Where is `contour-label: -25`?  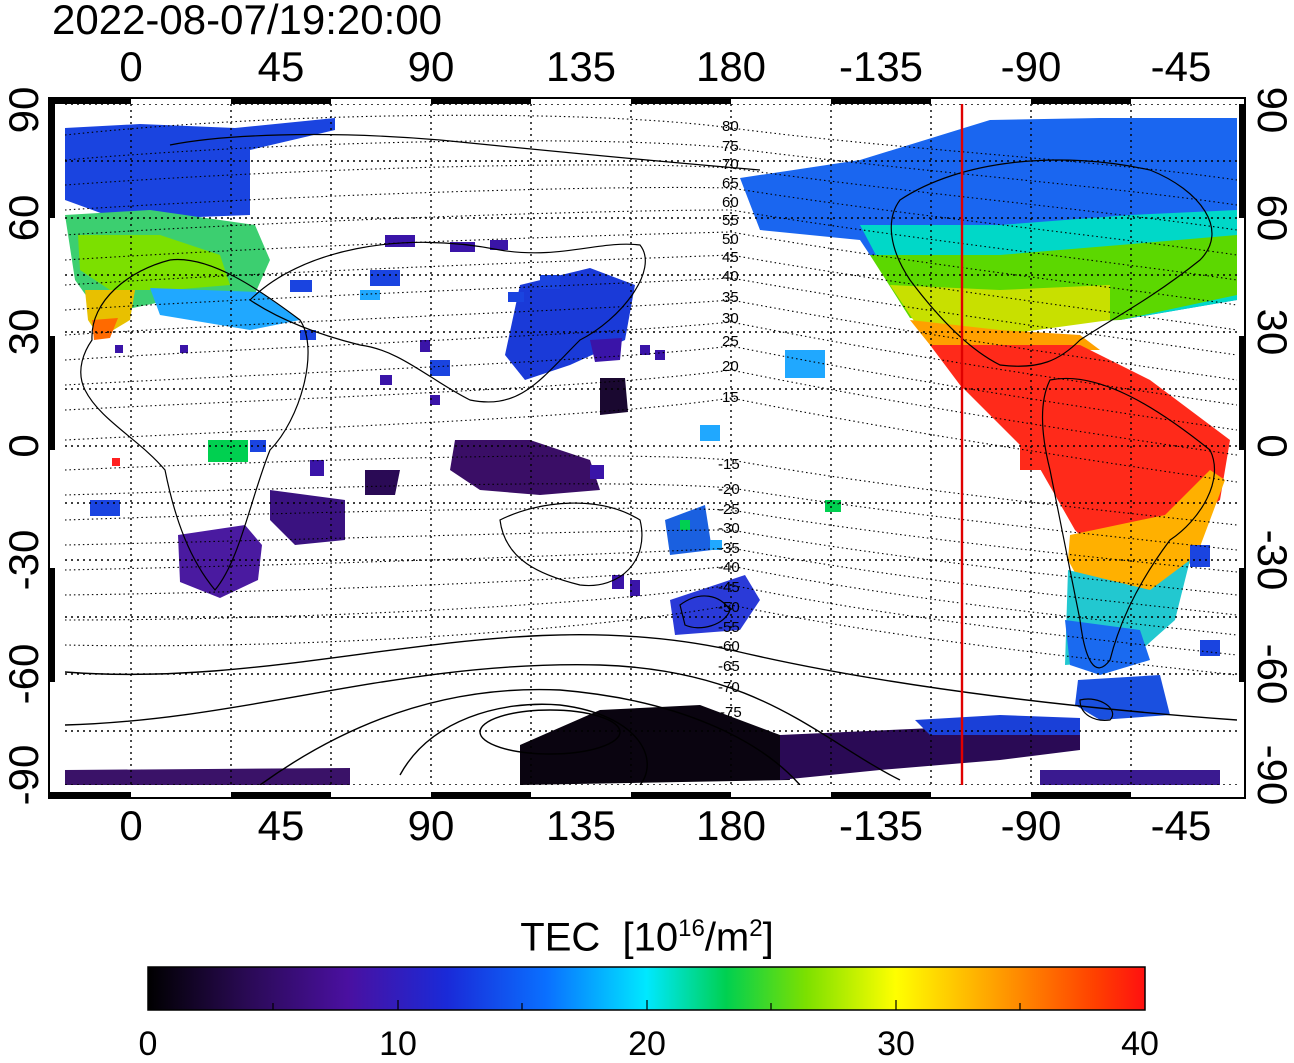
contour-label: -25 is located at coordinates (729, 509).